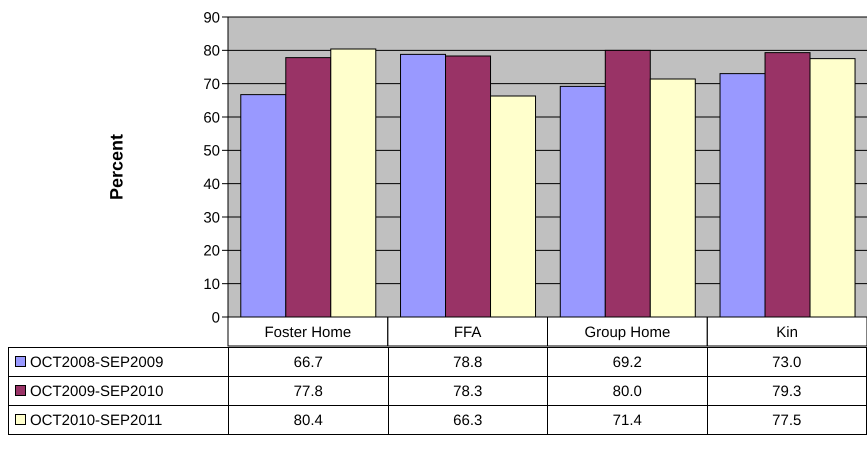  I want to click on y-axis-title: Percent, so click(116, 167).